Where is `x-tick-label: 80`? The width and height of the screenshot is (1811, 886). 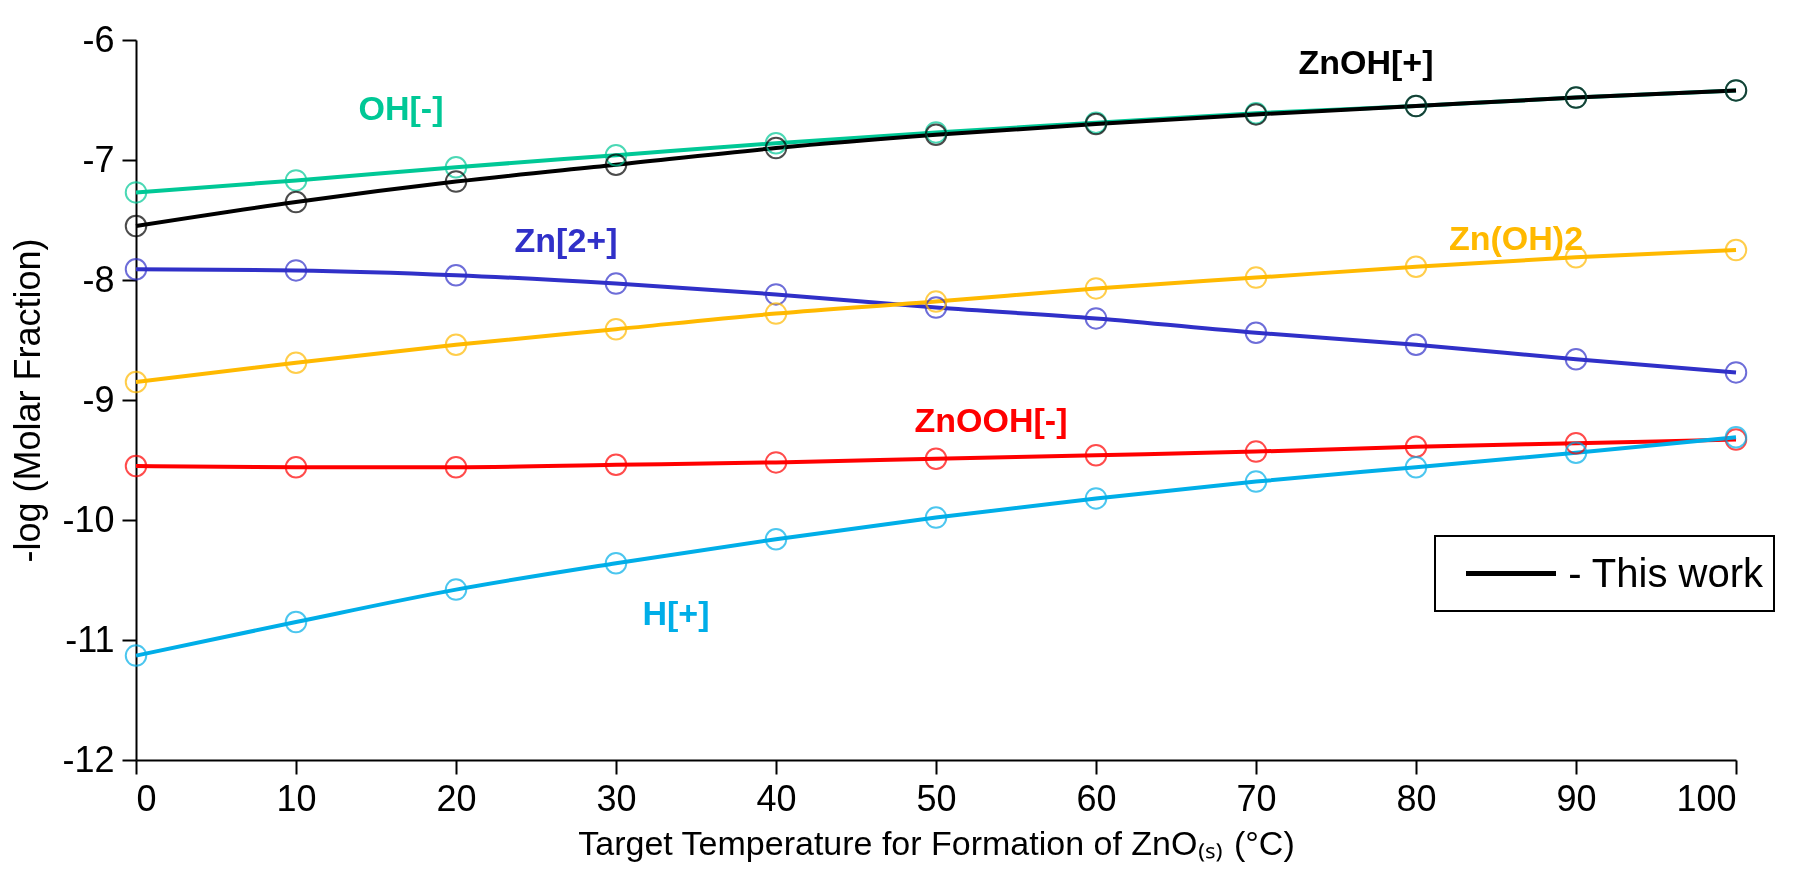
x-tick-label: 80 is located at coordinates (1416, 798).